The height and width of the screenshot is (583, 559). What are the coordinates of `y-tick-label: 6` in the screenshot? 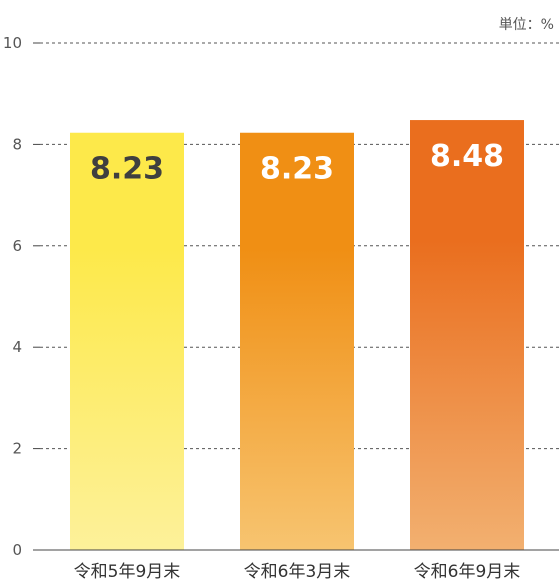 It's located at (17, 246).